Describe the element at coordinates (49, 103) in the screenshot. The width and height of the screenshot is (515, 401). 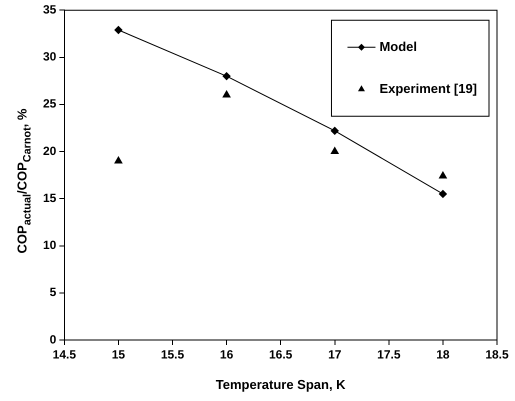
I see `y-tick-label: 25` at that location.